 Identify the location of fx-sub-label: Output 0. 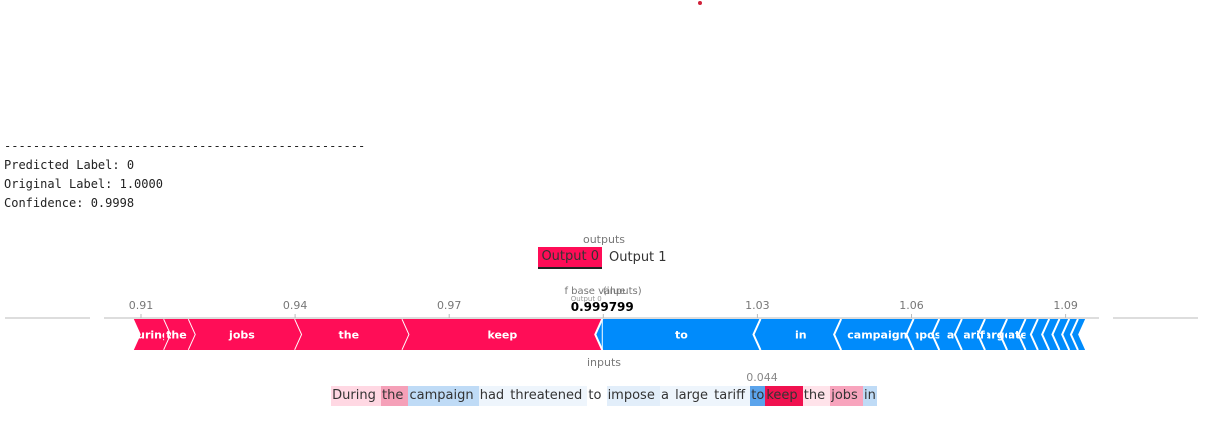
(586, 299).